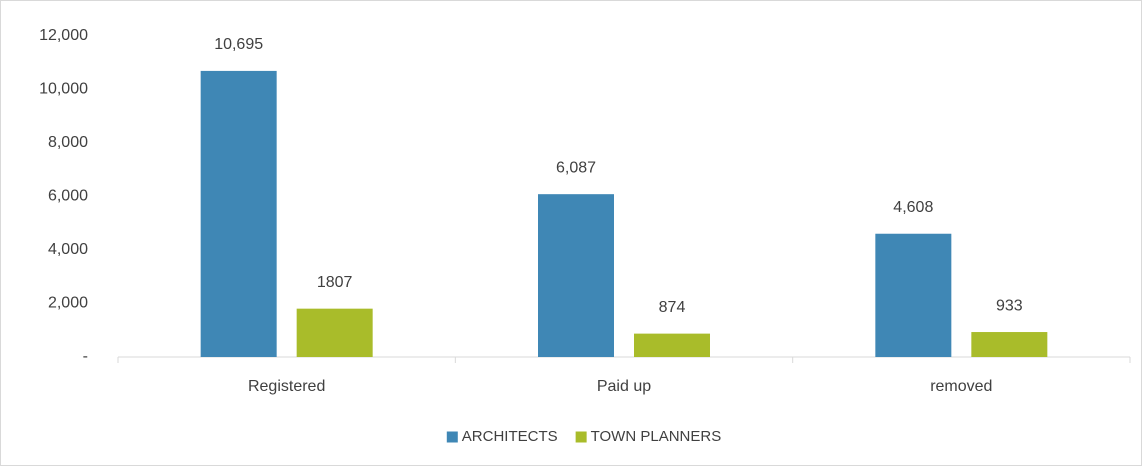  I want to click on data-label: 6,087, so click(576, 167).